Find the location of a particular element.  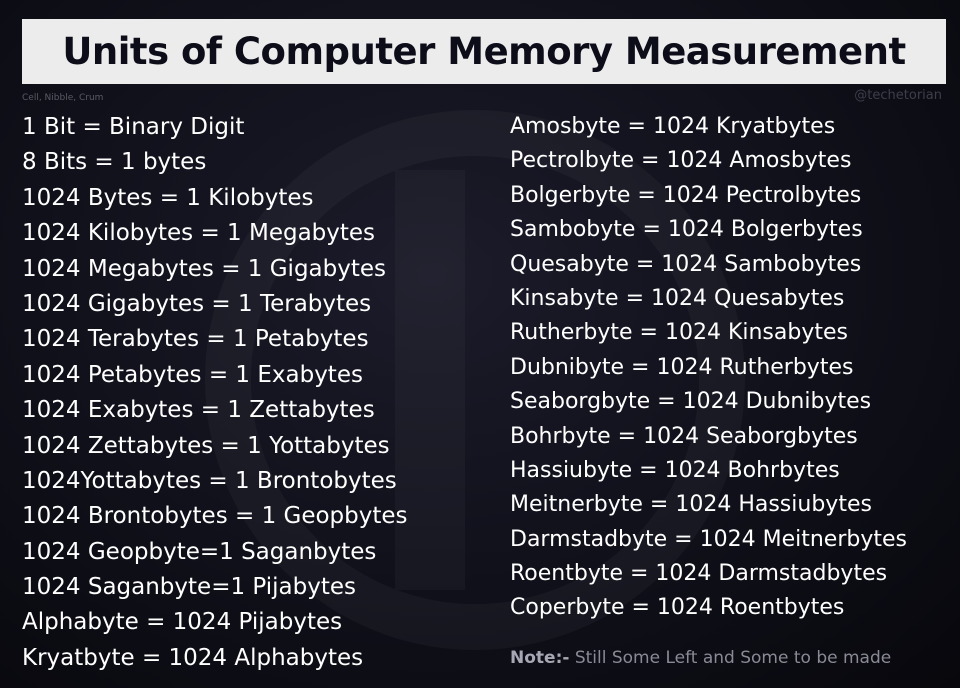

list-item: Seaborgbyte = 1024 Dubnibytes is located at coordinates (691, 402).